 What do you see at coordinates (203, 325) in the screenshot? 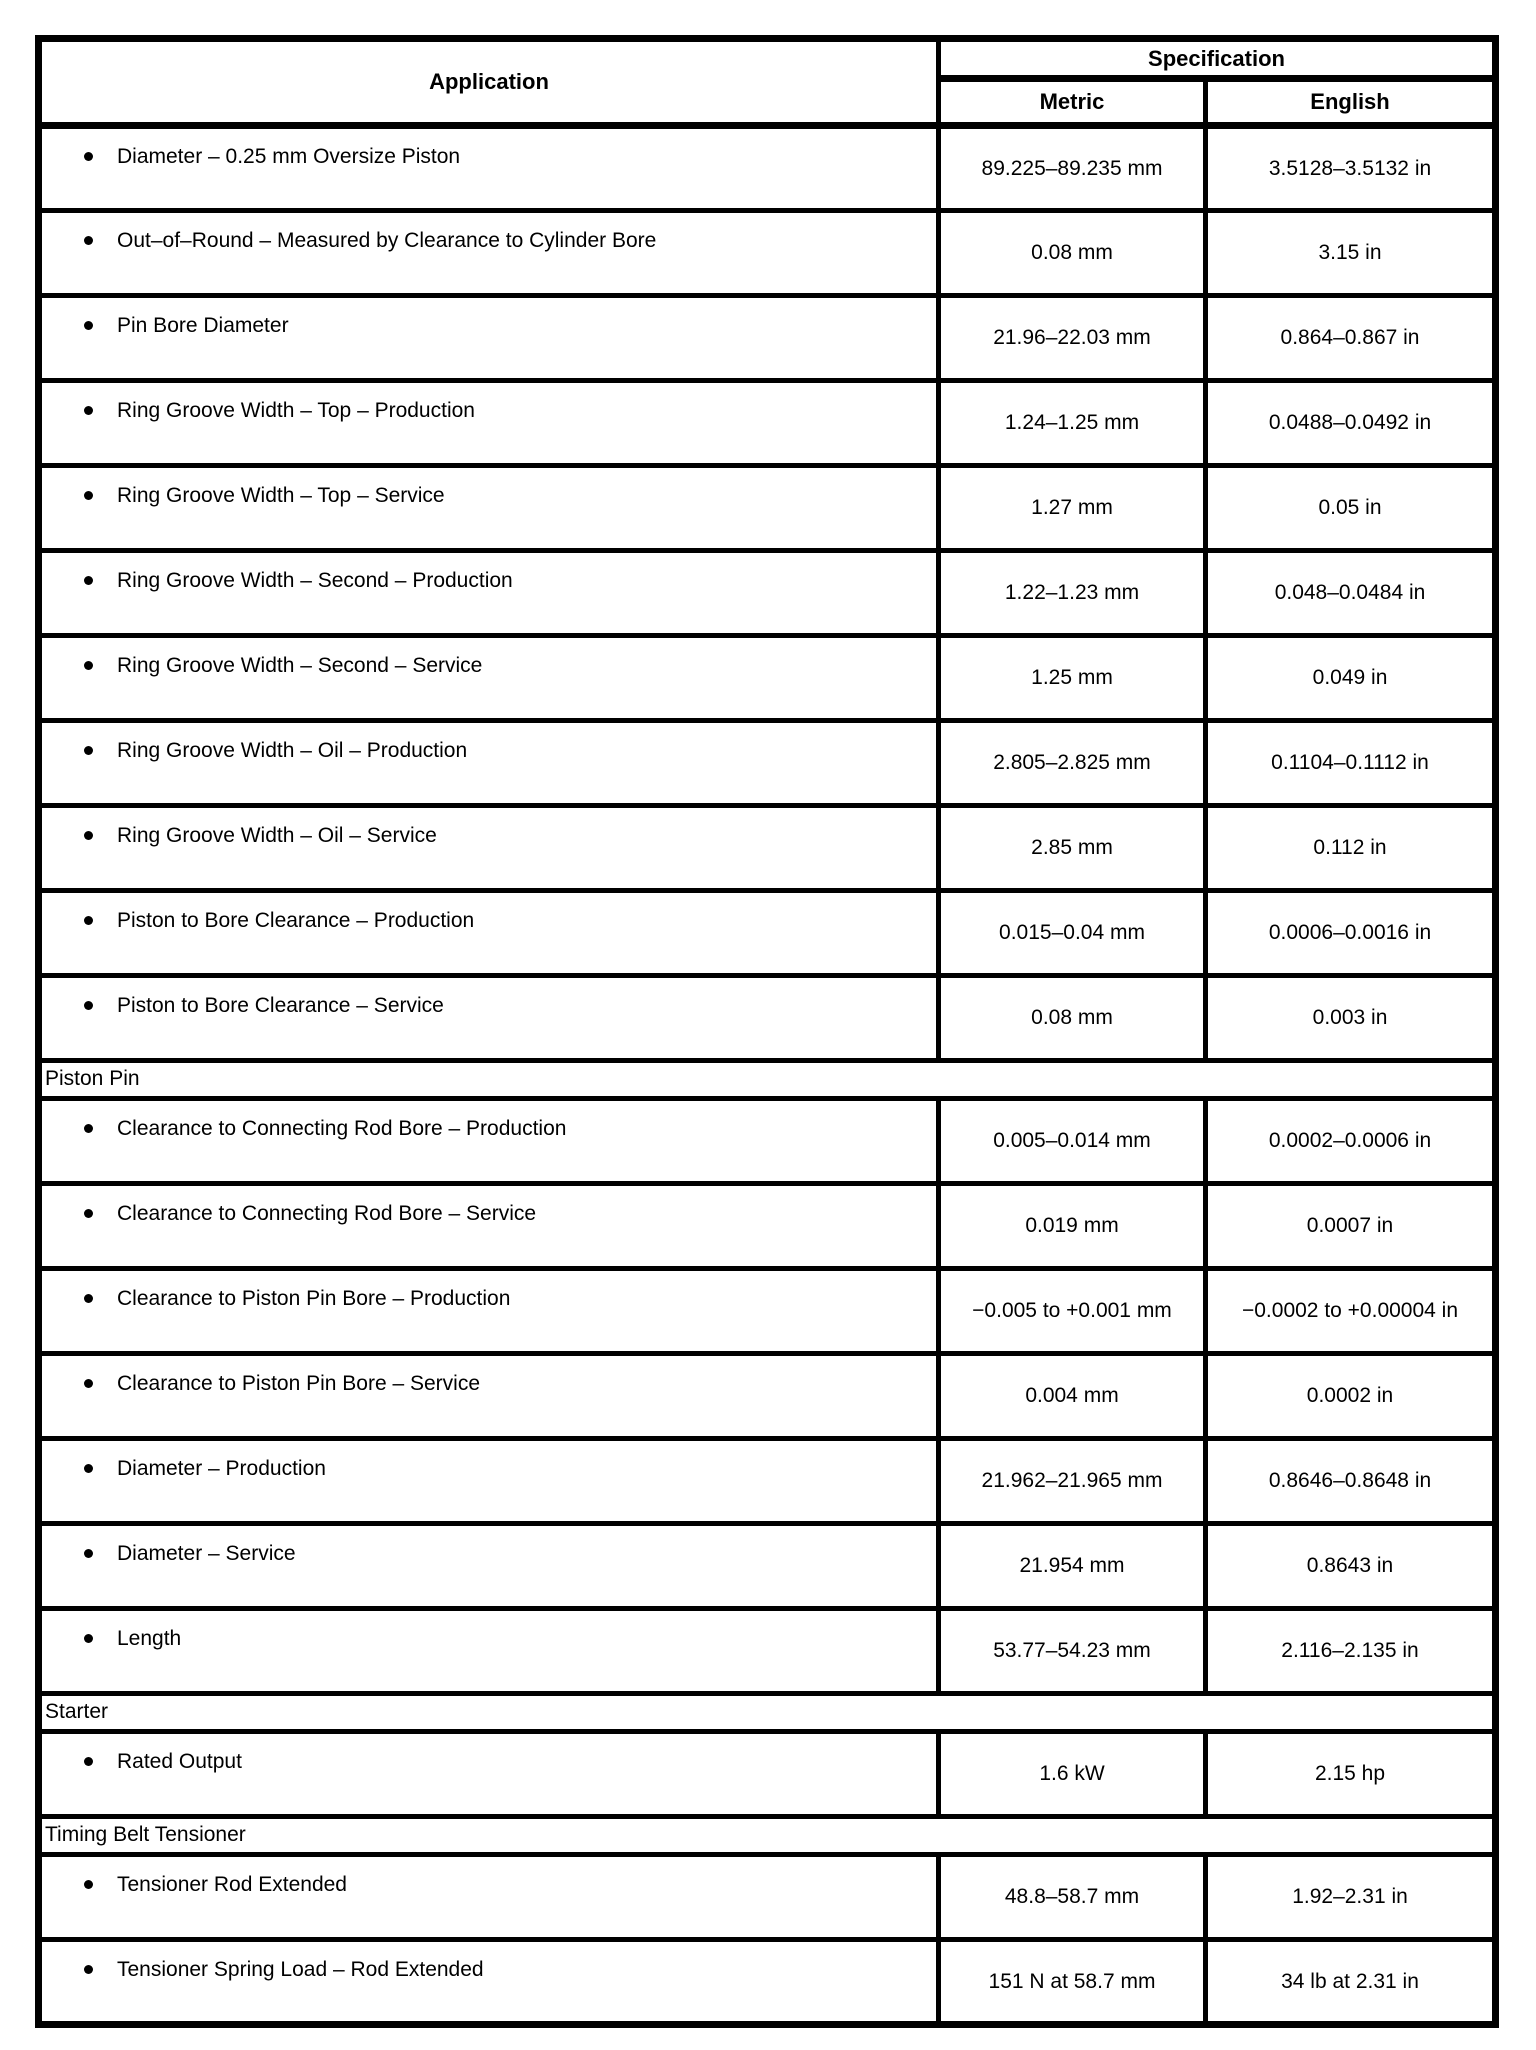
I see `row-label: Pin Bore Diameter` at bounding box center [203, 325].